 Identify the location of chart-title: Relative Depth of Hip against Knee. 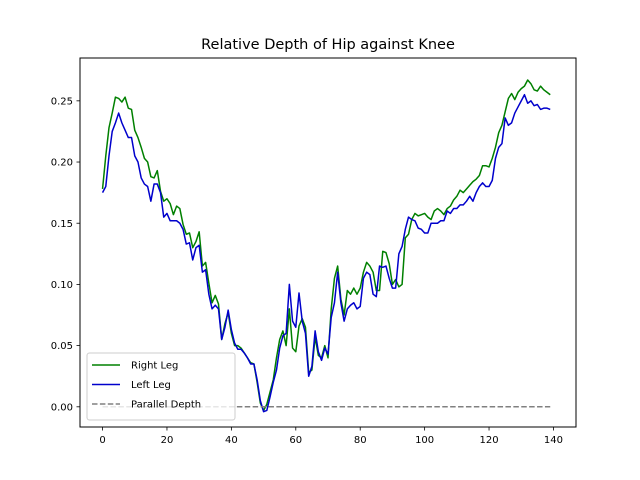
(328, 45).